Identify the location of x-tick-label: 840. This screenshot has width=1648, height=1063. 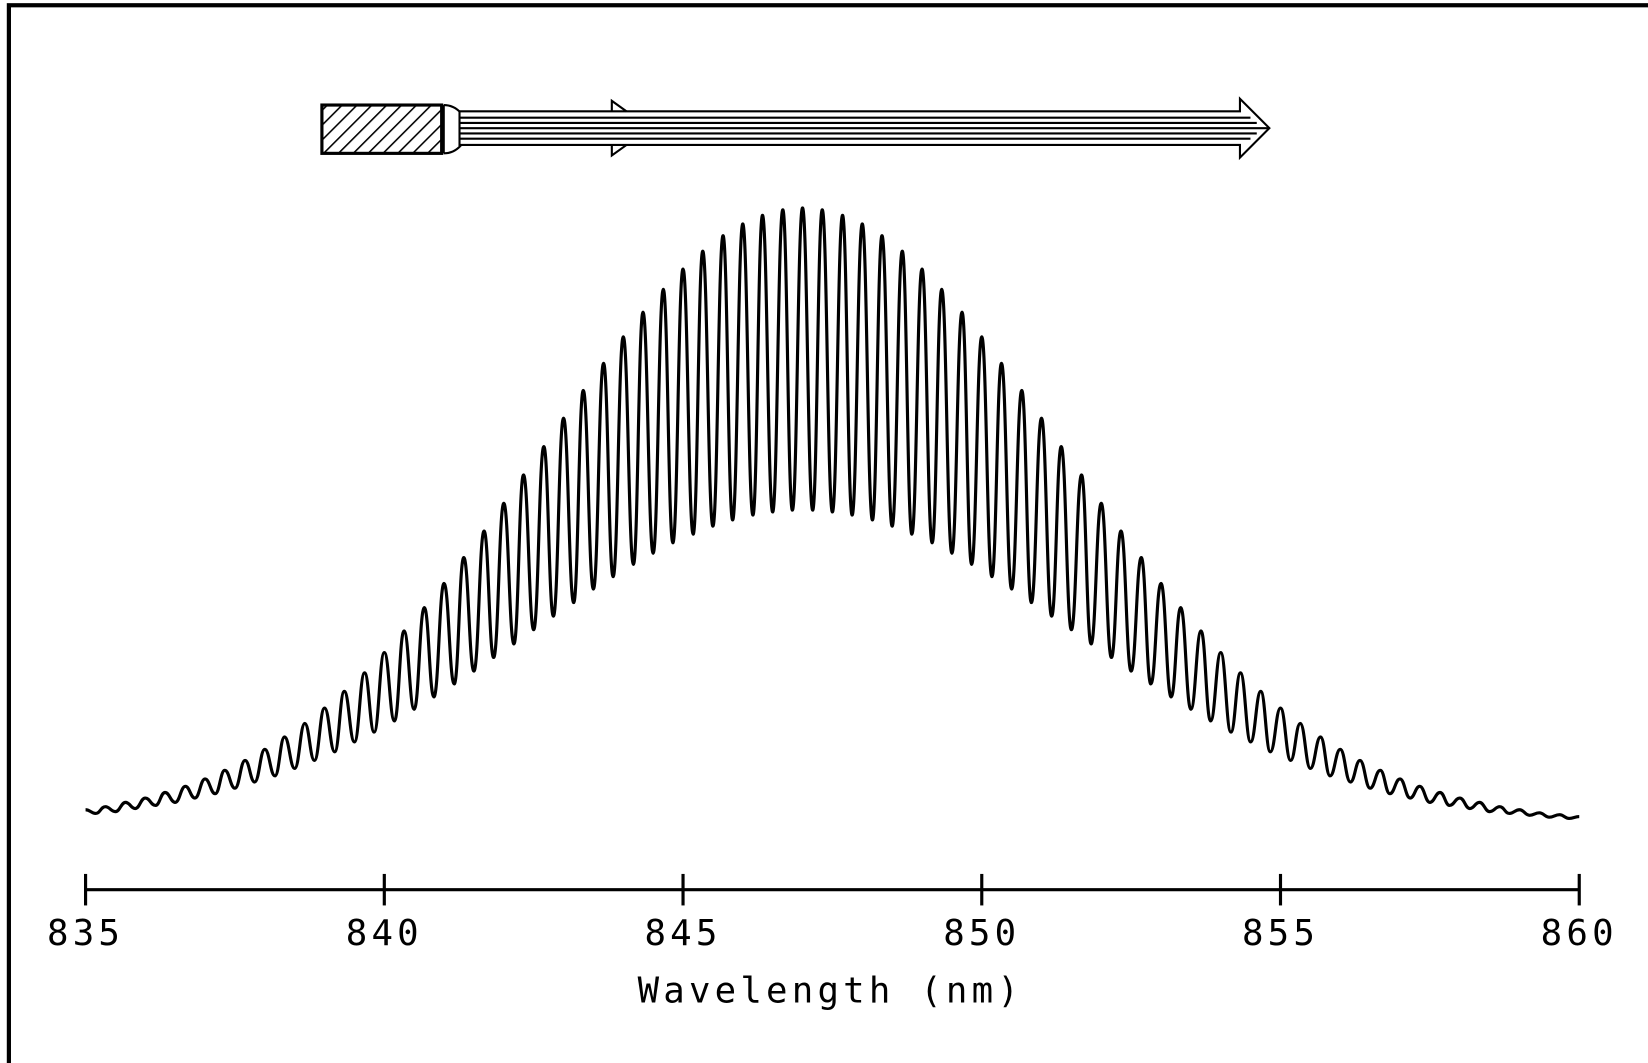
(384, 933).